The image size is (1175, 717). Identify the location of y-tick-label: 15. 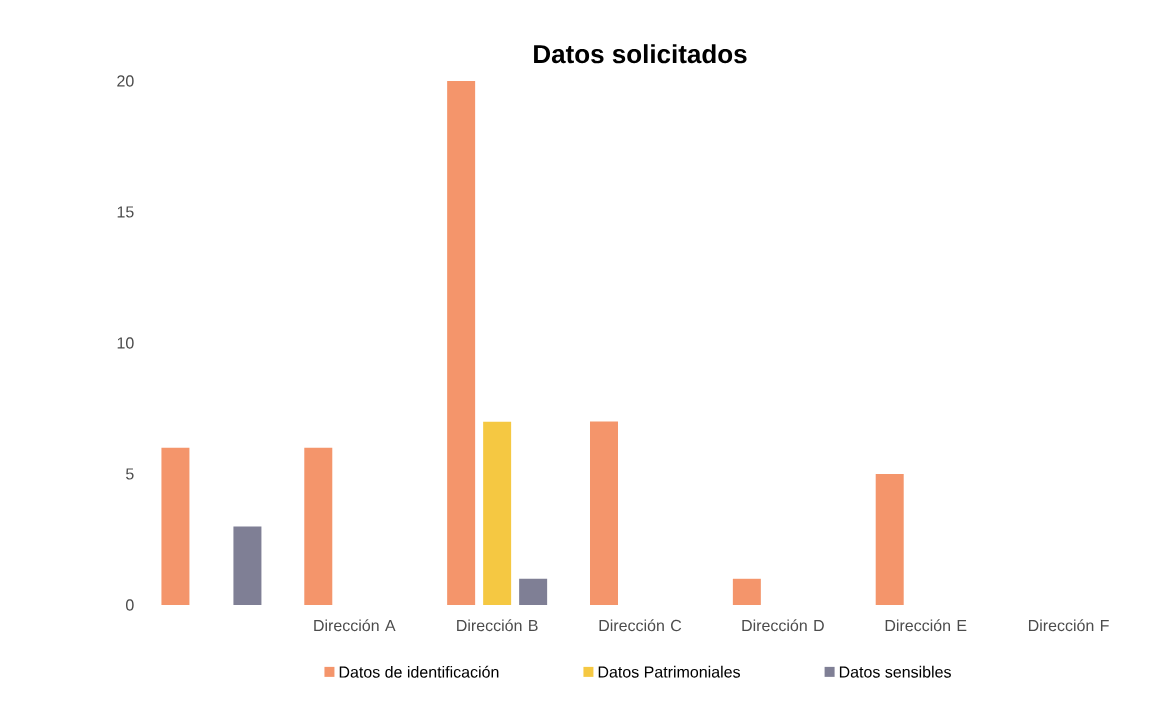
(125, 212).